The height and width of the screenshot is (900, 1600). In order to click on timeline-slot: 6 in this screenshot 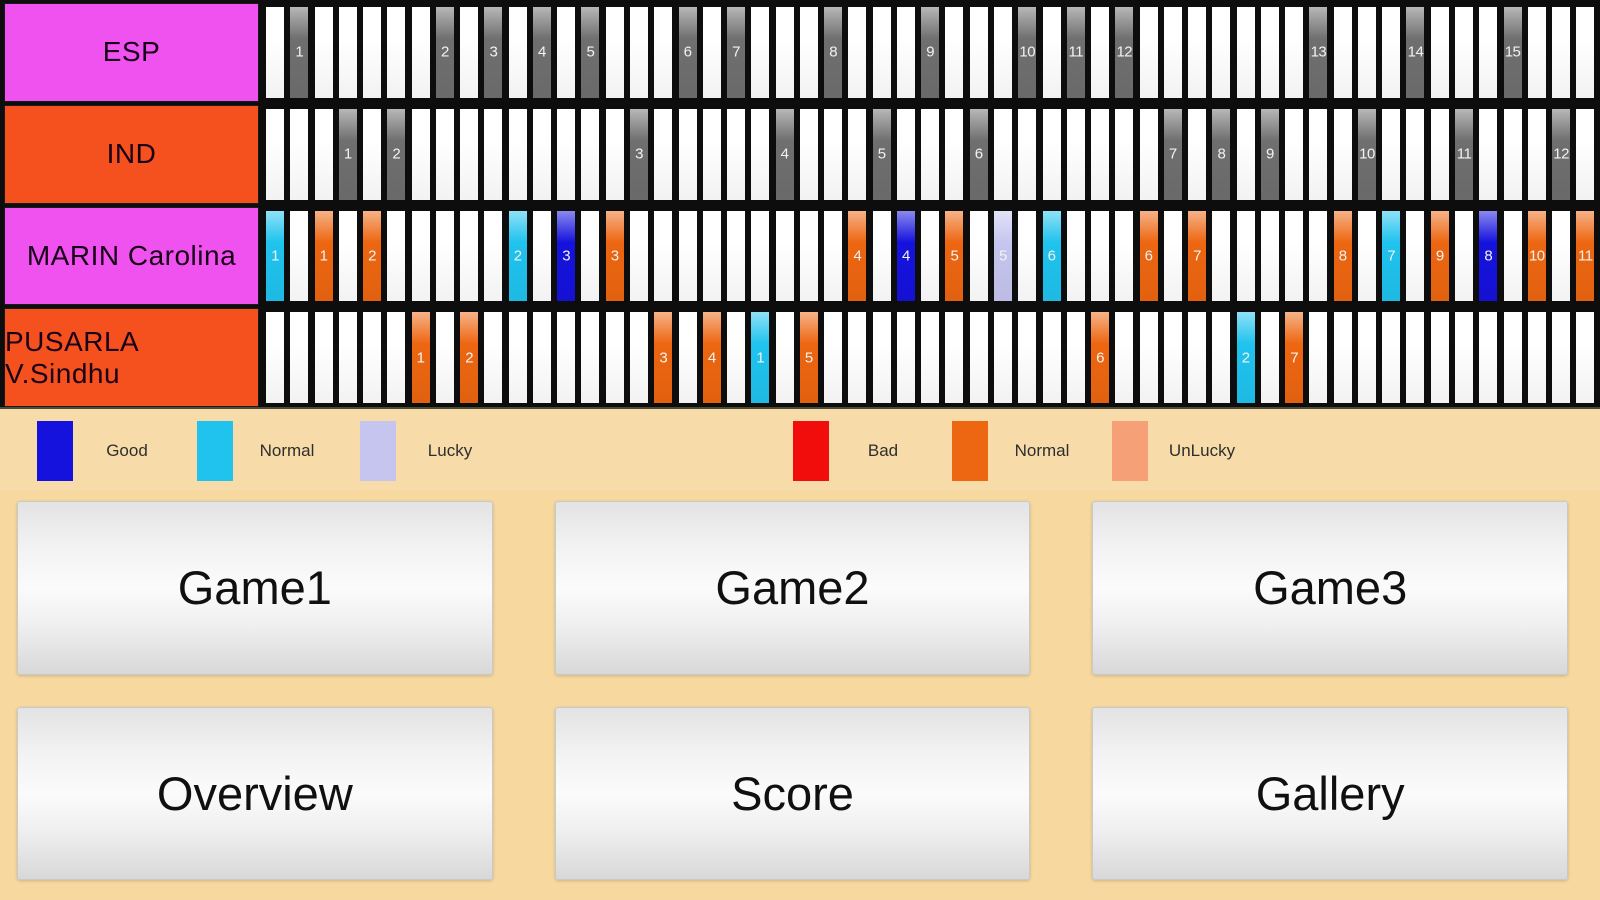, I will do `click(1100, 357)`.